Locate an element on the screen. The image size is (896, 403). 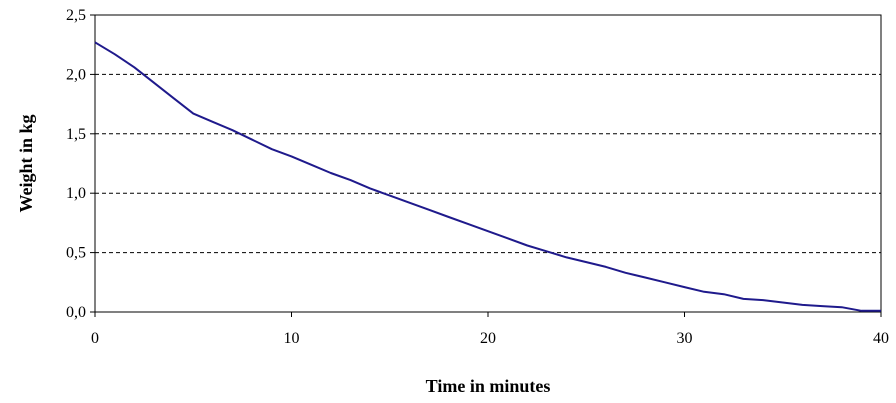
x-tick-label-4: 40 is located at coordinates (881, 338).